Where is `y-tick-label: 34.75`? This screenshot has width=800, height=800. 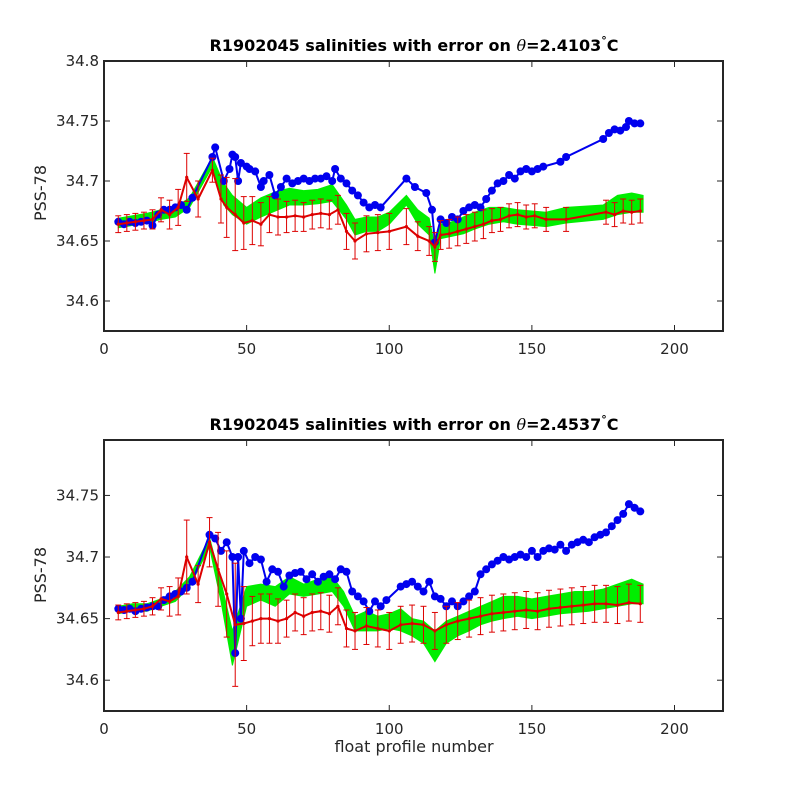 y-tick-label: 34.75 is located at coordinates (77, 495).